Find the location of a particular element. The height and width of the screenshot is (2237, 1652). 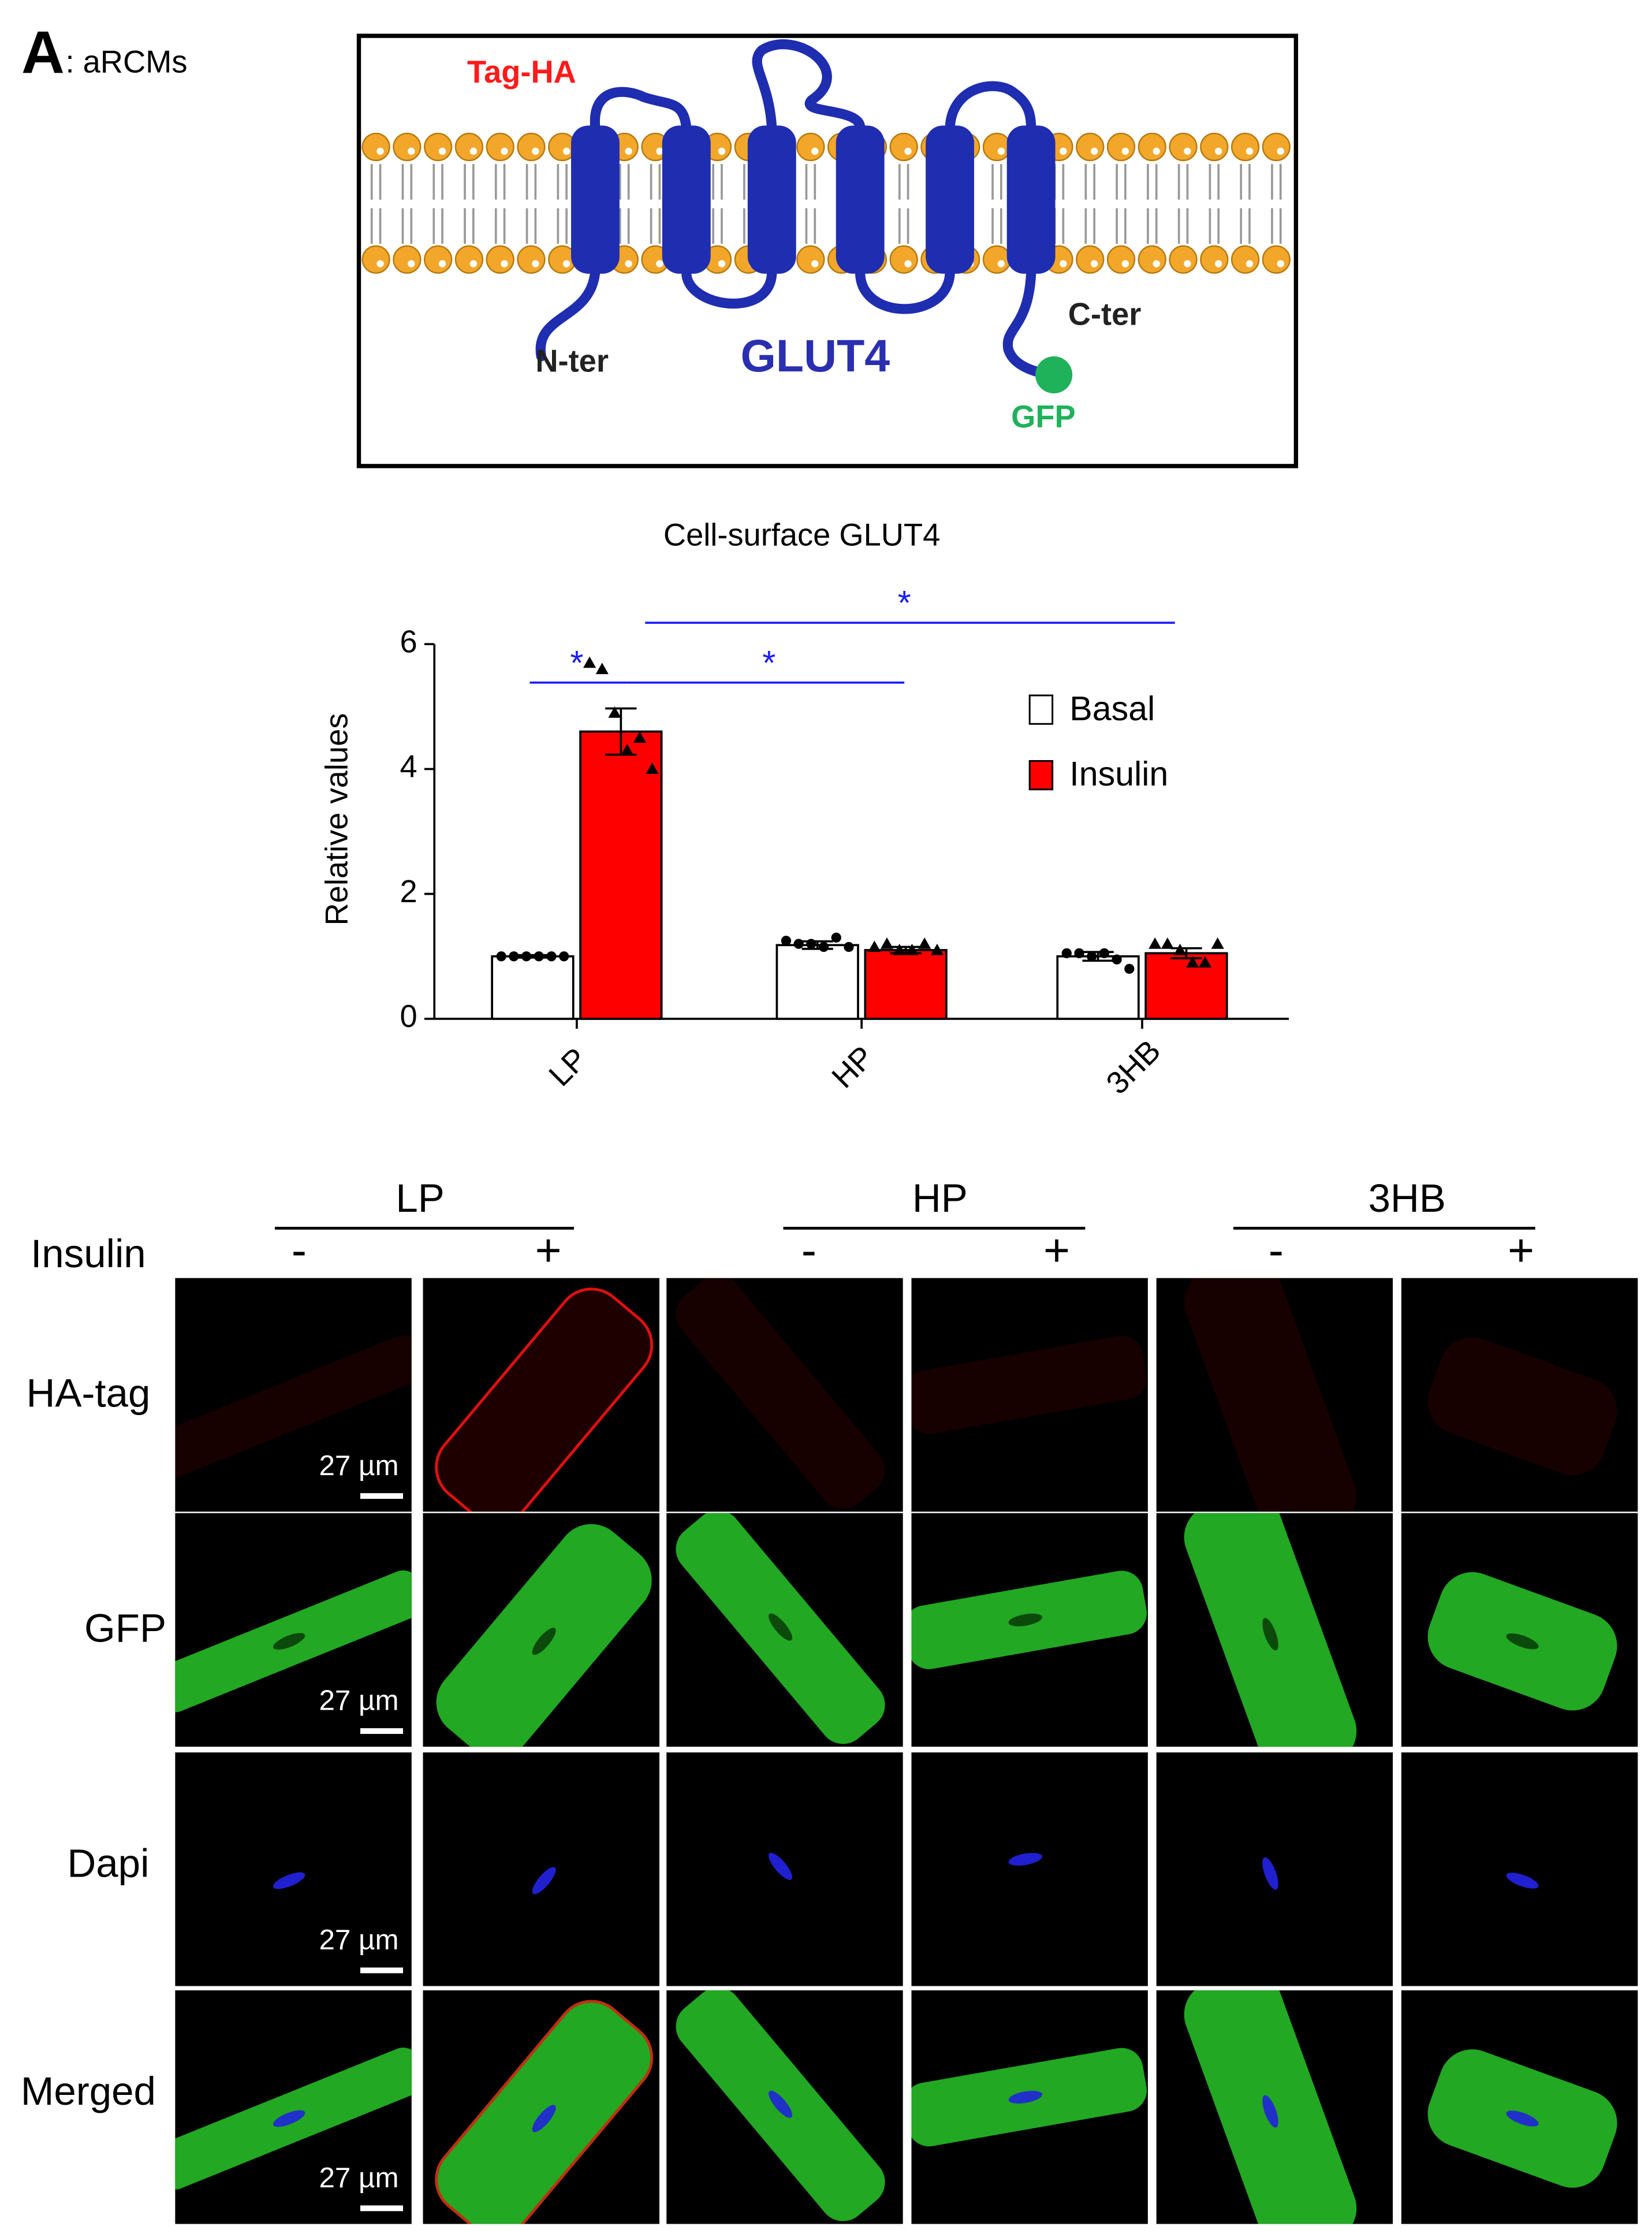

chart: 0 2 4 6 LP HP 3HB * * * Basal Insulin is located at coordinates (844, 842).